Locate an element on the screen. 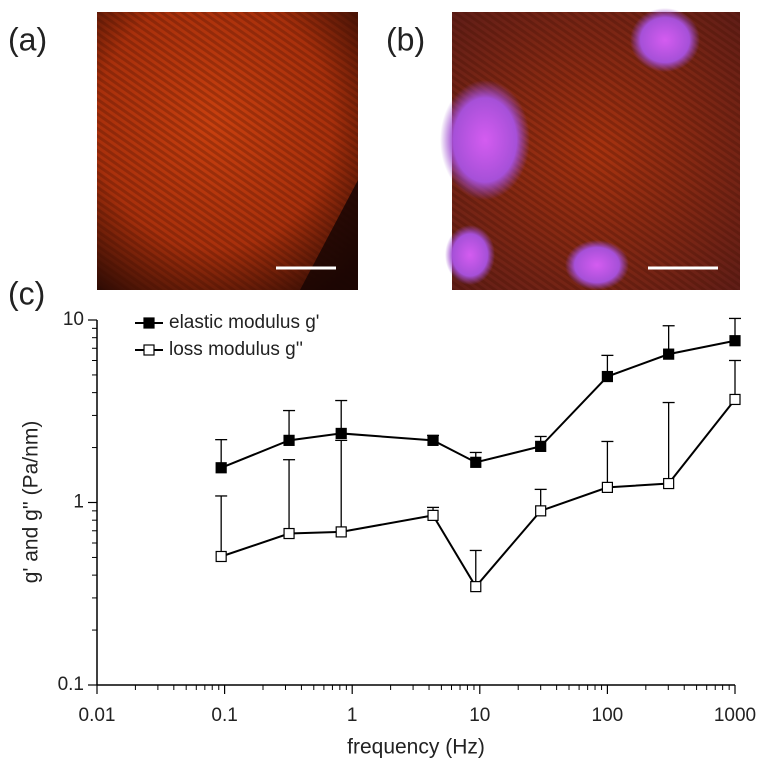 This screenshot has width=763, height=769. x-tick-label: 100 is located at coordinates (608, 715).